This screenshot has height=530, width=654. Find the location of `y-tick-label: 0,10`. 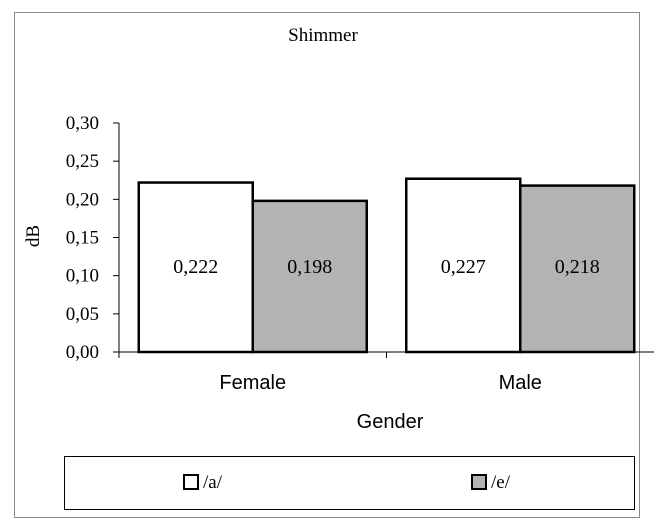

y-tick-label: 0,10 is located at coordinates (82, 276).